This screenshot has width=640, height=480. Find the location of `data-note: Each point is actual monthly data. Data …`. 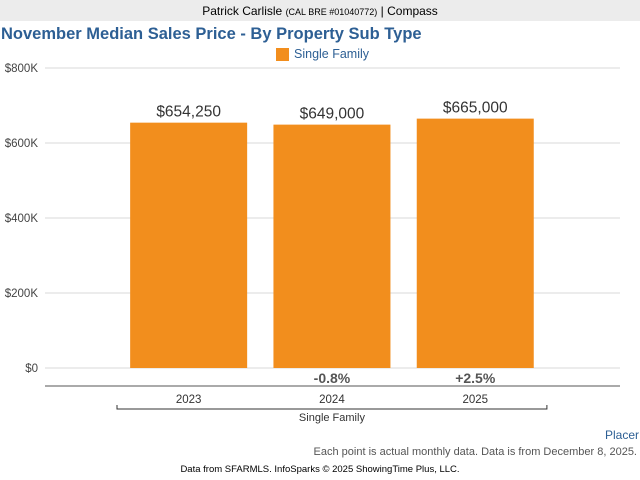

data-note: Each point is actual monthly data. Data … is located at coordinates (475, 452).